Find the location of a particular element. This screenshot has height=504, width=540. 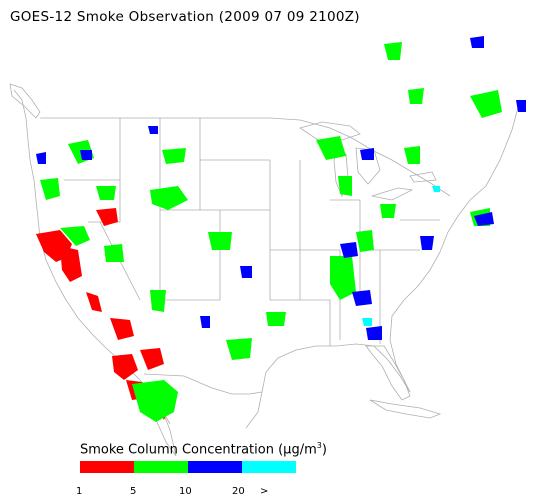

legend-title: Smoke Column Concentration (μg/m3) is located at coordinates (203, 449).